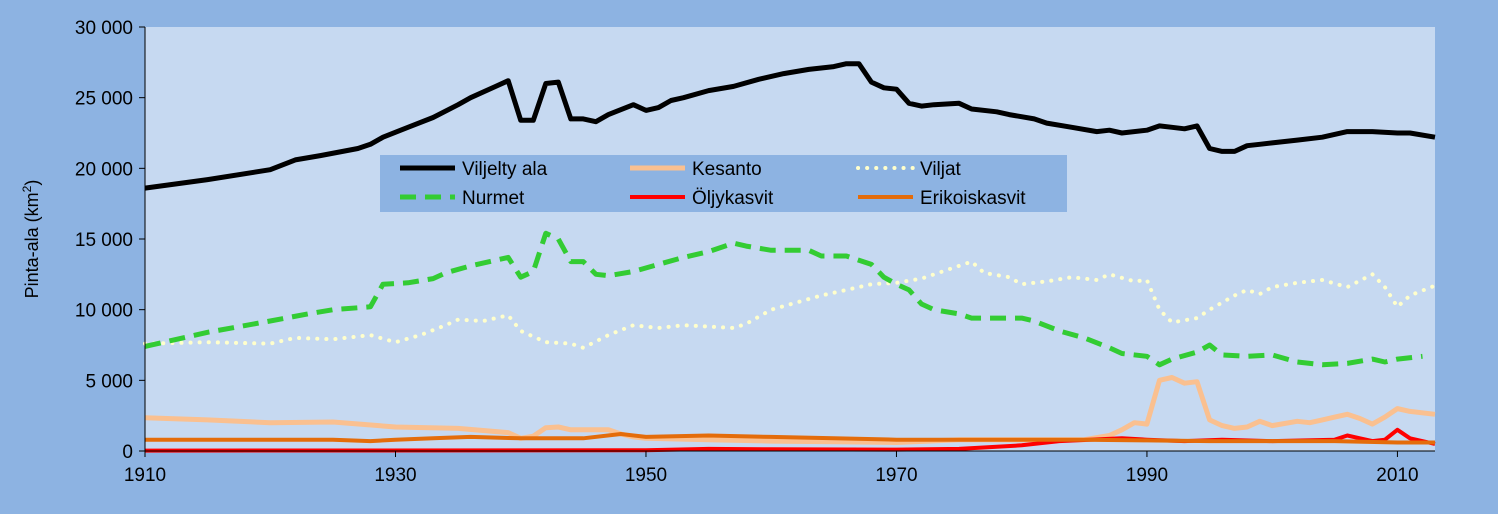  I want to click on series-line-erikoiskasvit, so click(790, 438).